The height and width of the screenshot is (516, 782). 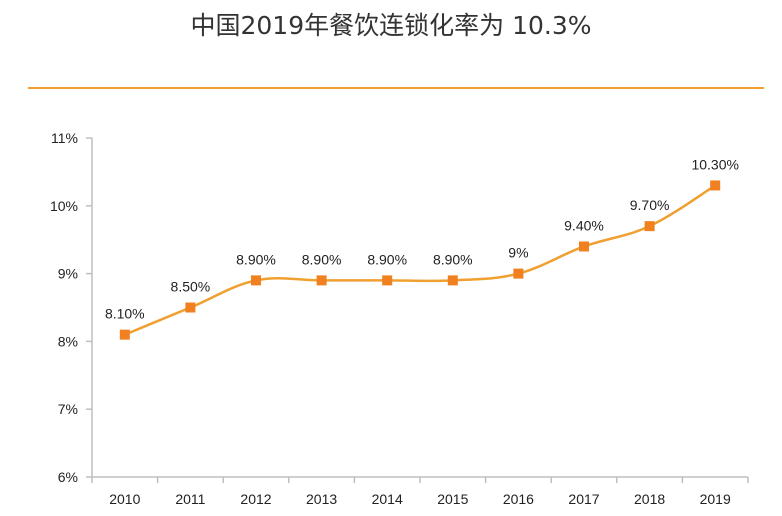 What do you see at coordinates (124, 499) in the screenshot?
I see `x-tick-label: 2010` at bounding box center [124, 499].